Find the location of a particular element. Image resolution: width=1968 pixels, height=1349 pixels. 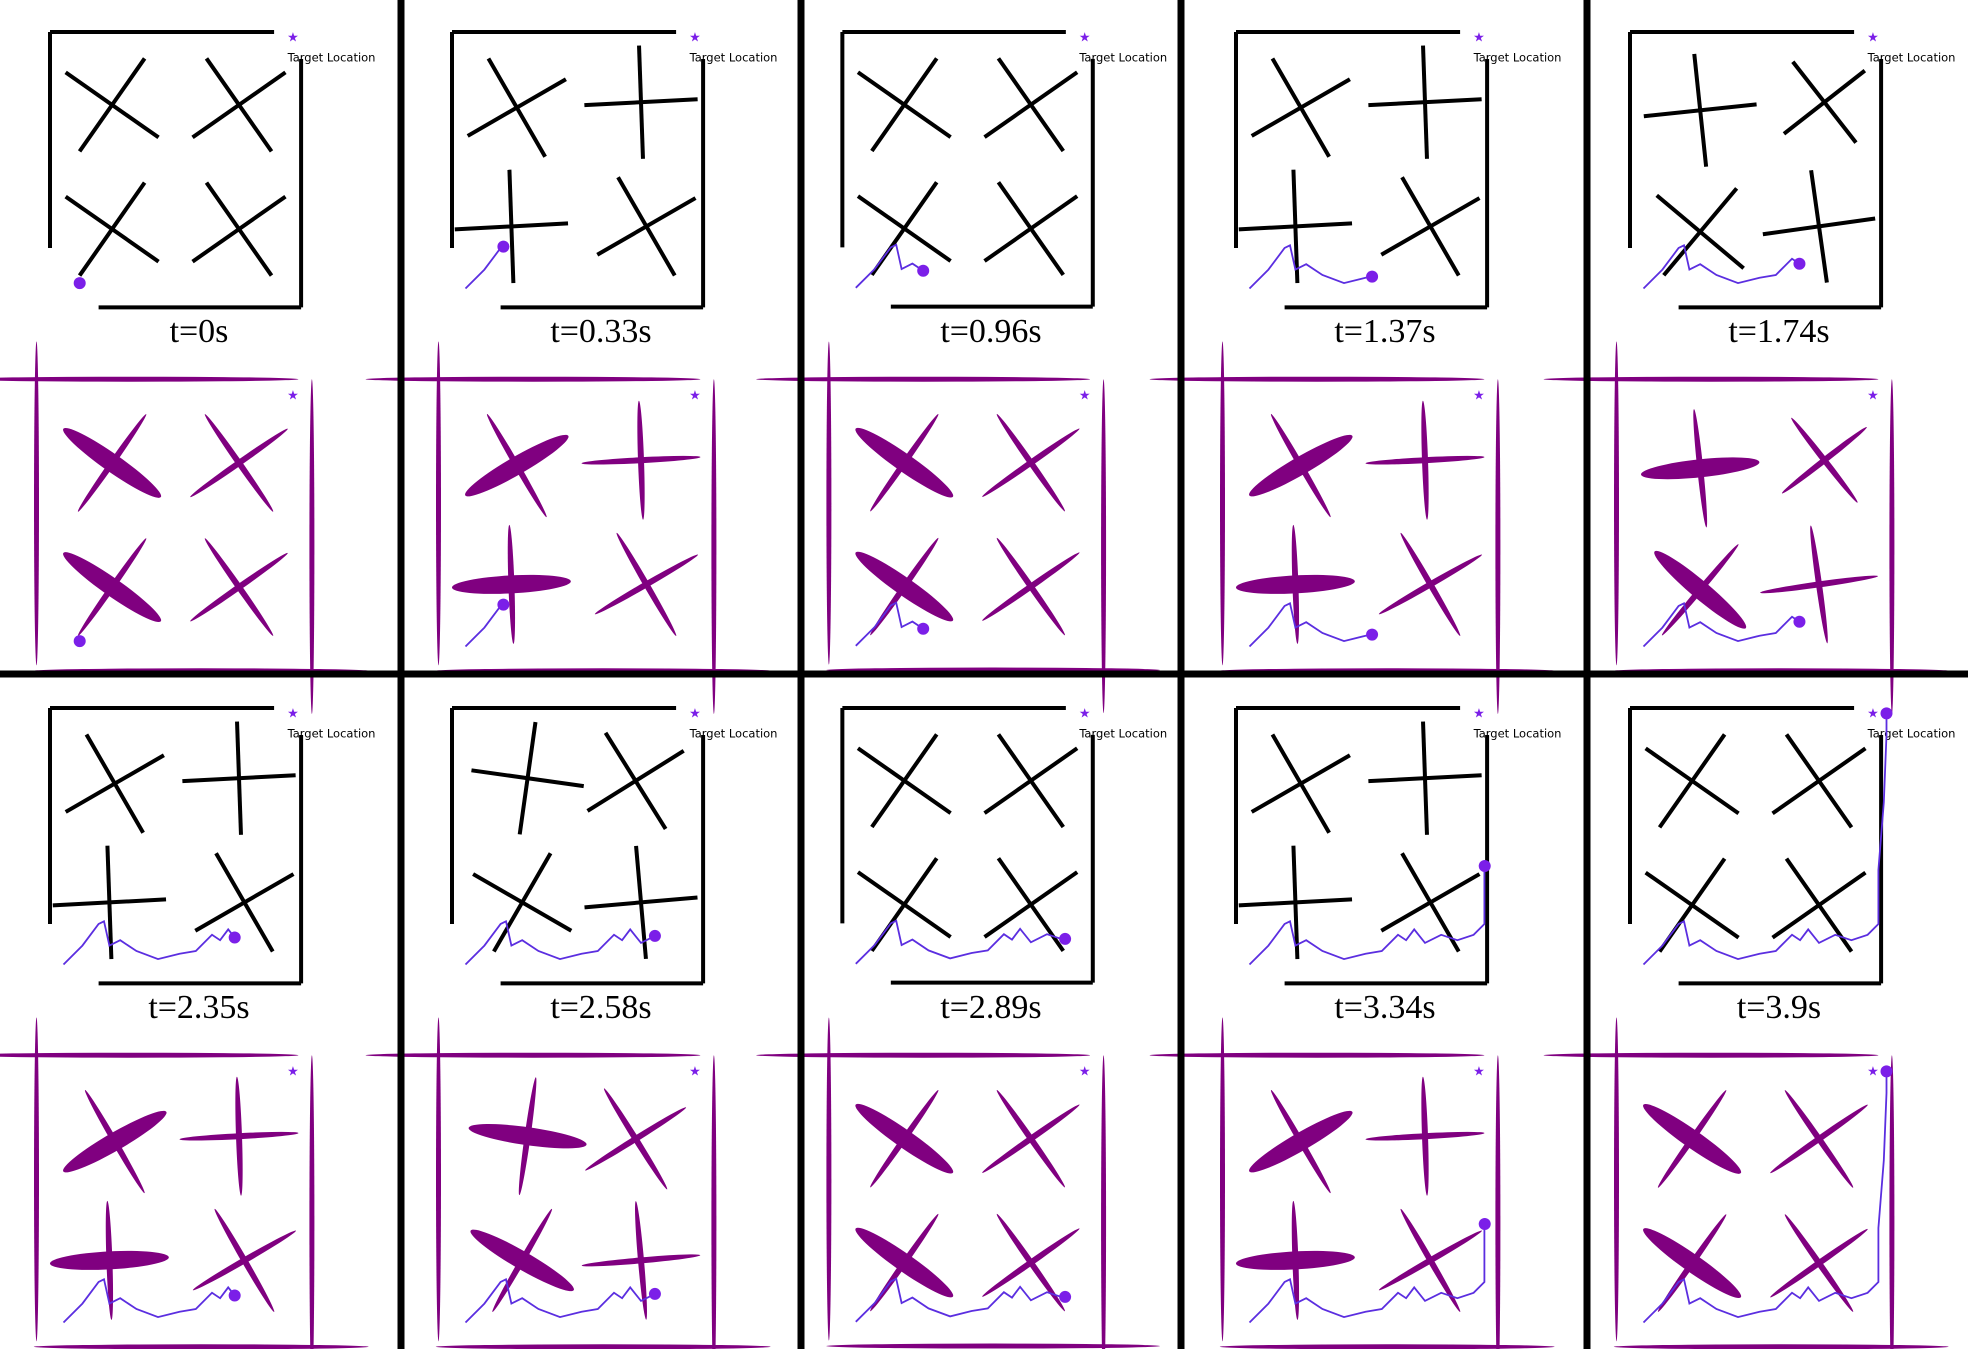

panel-1: ★ Target Location t=0.33s ★ is located at coordinates (571, 372).